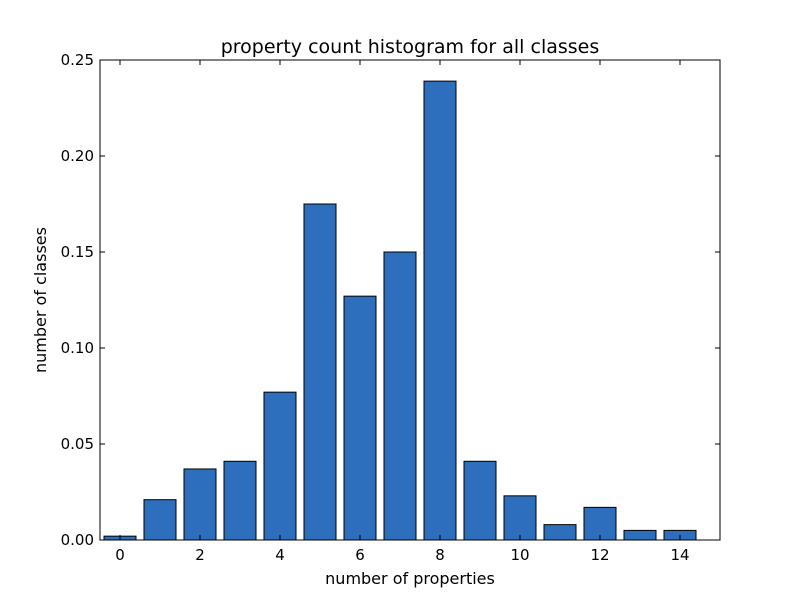 The image size is (800, 600). What do you see at coordinates (410, 578) in the screenshot?
I see `x-axis-title: number of properties` at bounding box center [410, 578].